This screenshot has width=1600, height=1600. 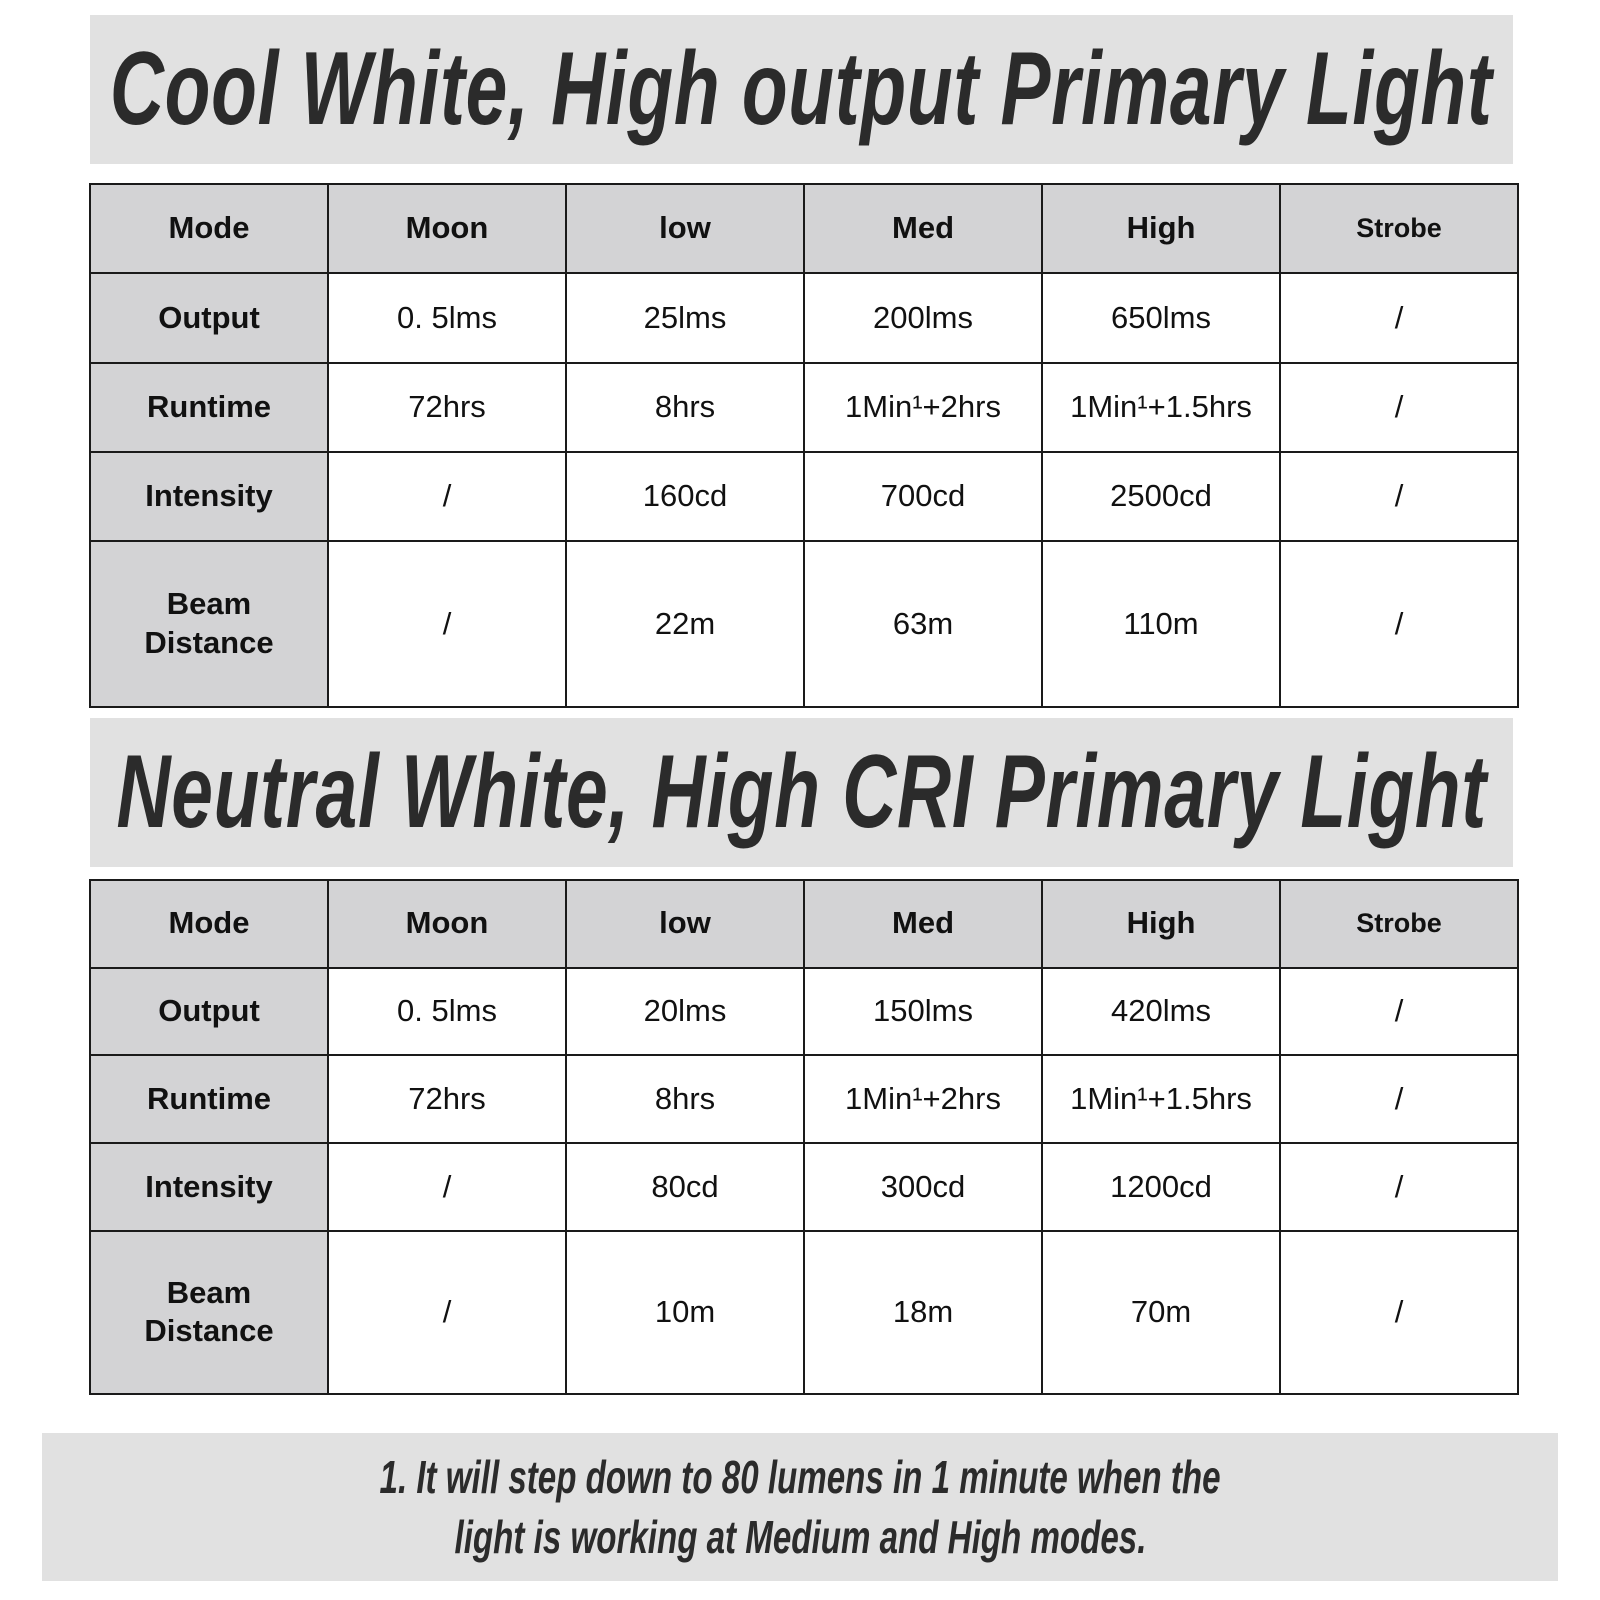 I want to click on table-cell: 22m, so click(x=685, y=624).